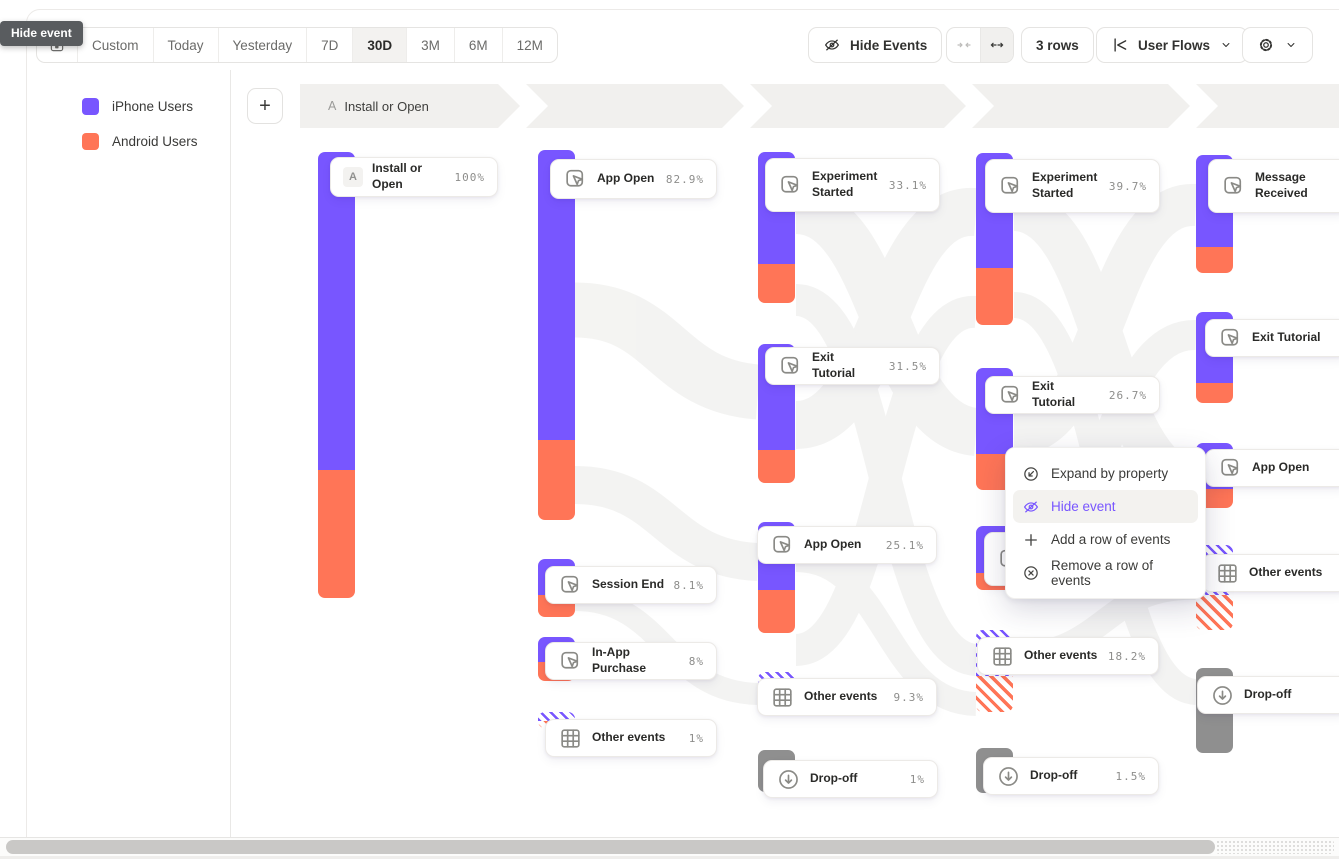 The height and width of the screenshot is (859, 1339). Describe the element at coordinates (1031, 474) in the screenshot. I see `expand-by-property-icon` at that location.